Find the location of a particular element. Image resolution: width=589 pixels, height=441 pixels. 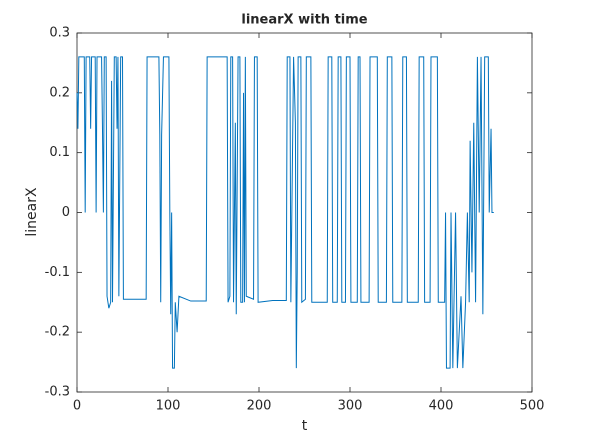

y-tick-label: 0.1 is located at coordinates (59, 152).